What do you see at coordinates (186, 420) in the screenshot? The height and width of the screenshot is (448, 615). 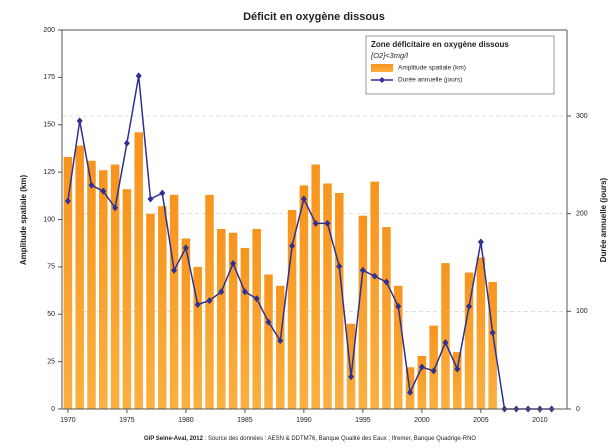 I see `x-tick-label: 1980` at bounding box center [186, 420].